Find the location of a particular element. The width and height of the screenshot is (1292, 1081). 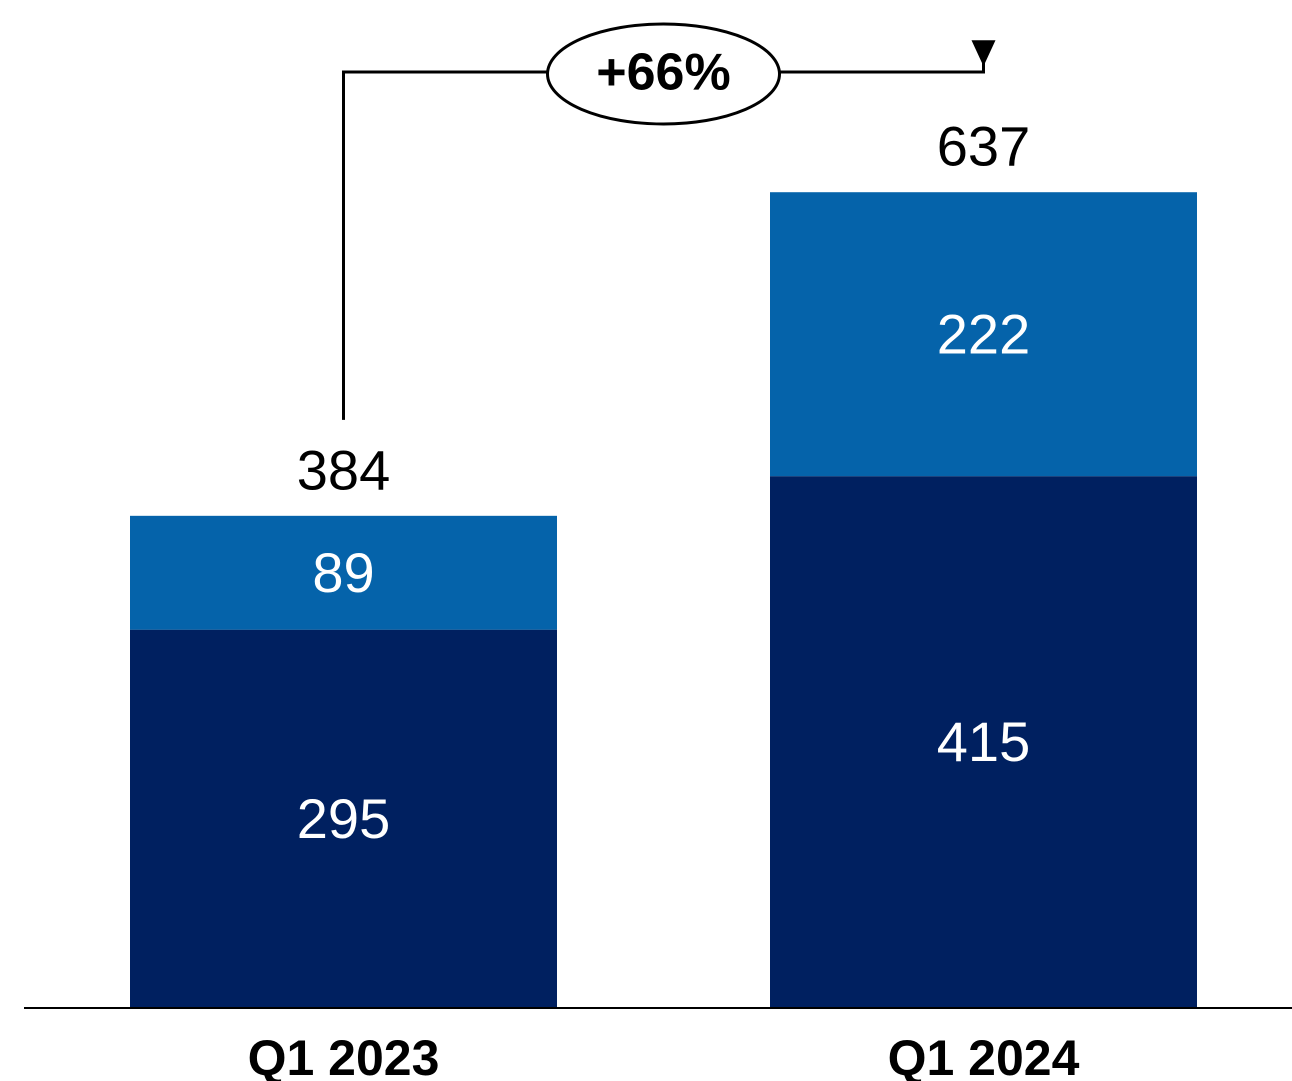

segment-value-label: 89 is located at coordinates (343, 572).